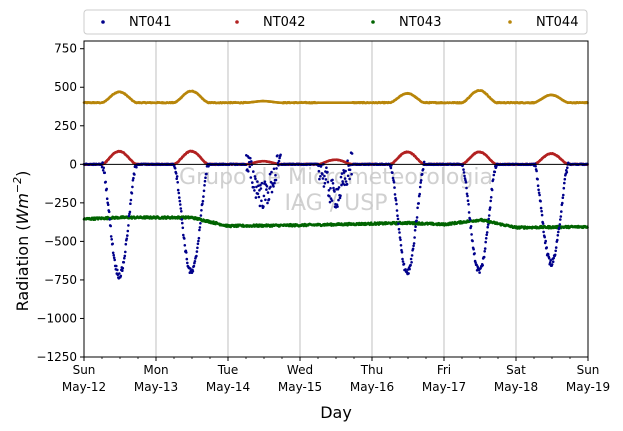  I want to click on x-tick-date: May-16, so click(372, 387).